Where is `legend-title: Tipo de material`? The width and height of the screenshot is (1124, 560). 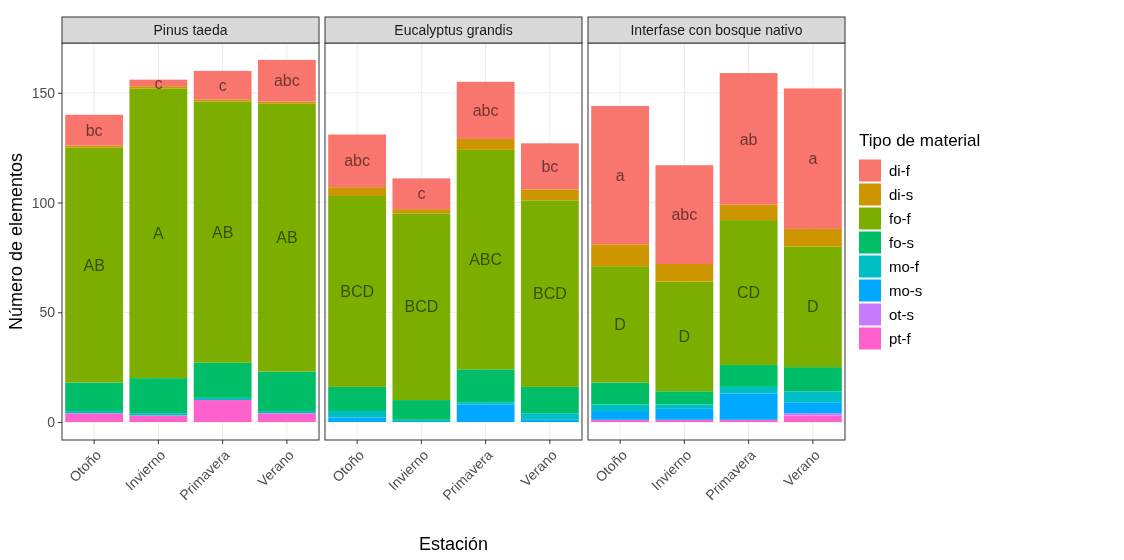
legend-title: Tipo de material is located at coordinates (920, 140).